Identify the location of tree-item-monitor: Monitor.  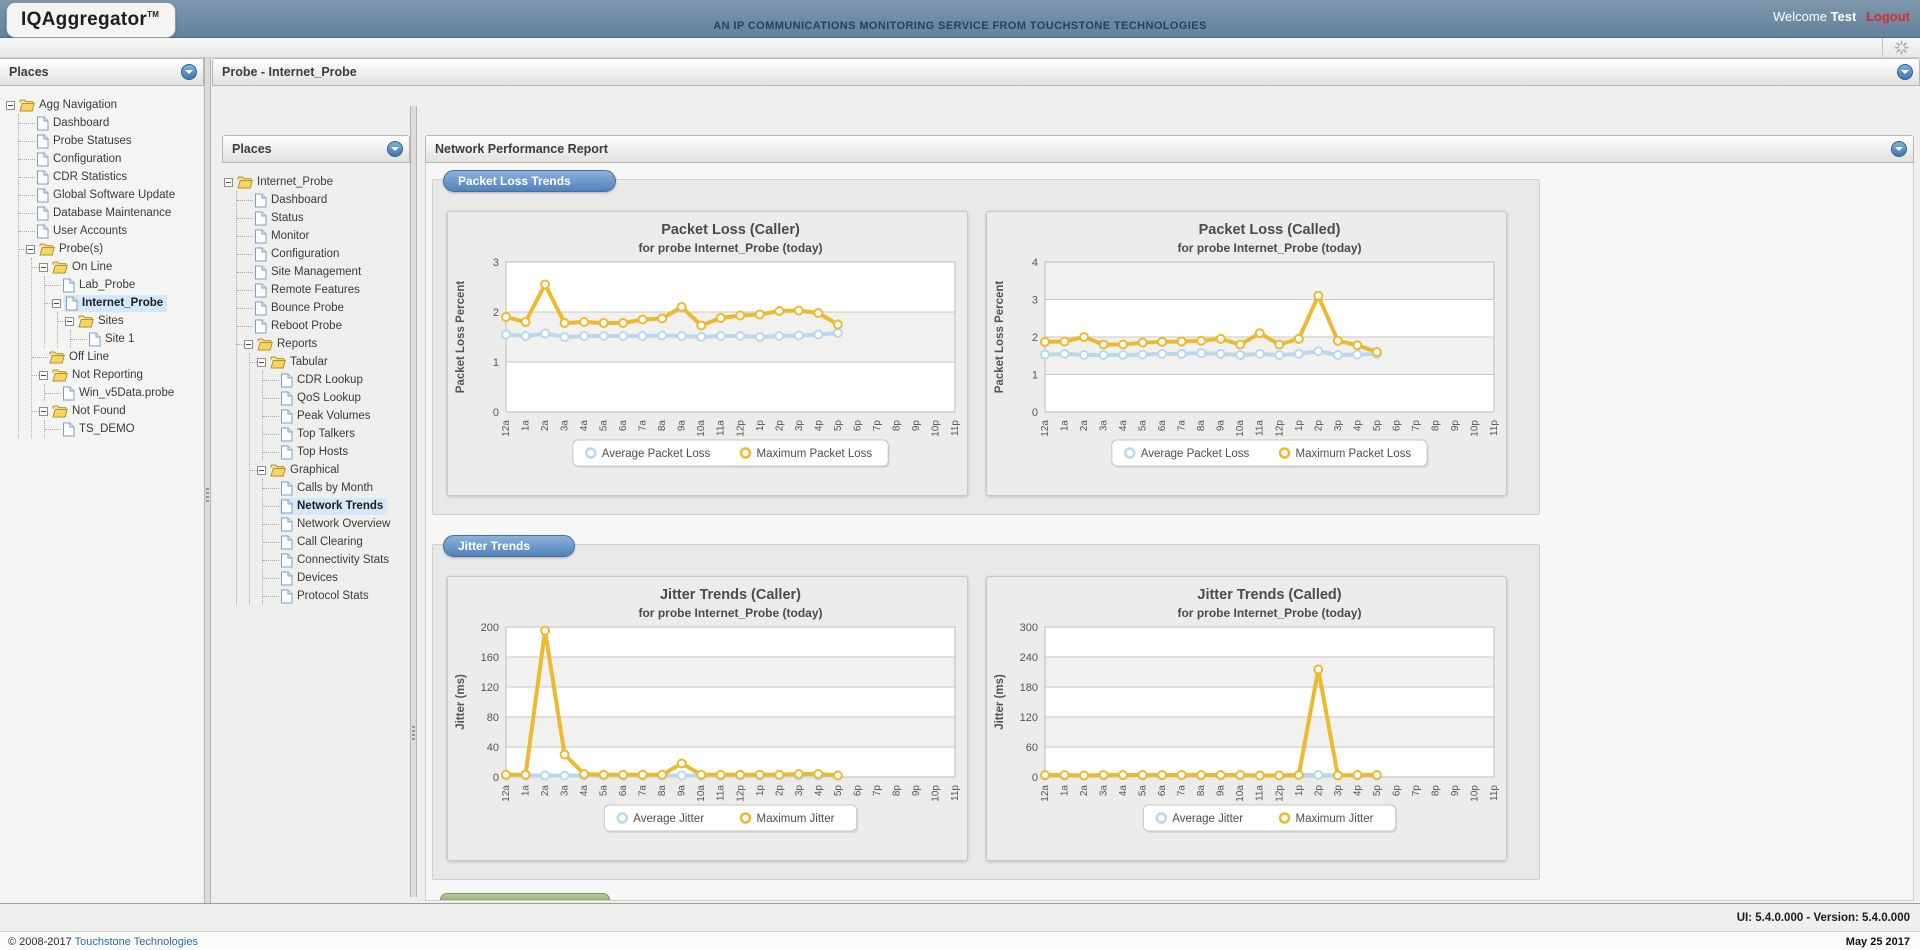
(322, 236).